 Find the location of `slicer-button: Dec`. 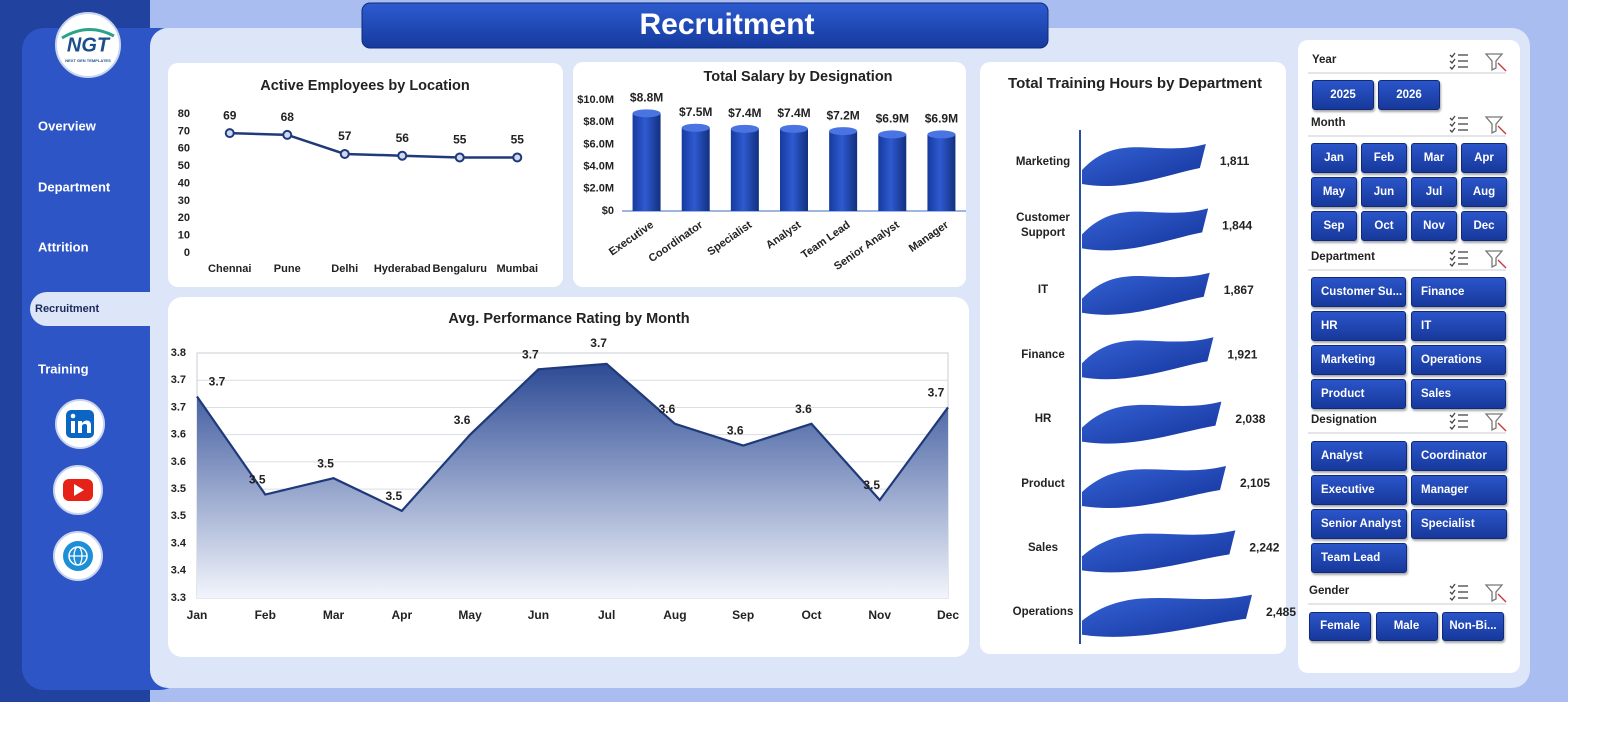

slicer-button: Dec is located at coordinates (1484, 226).